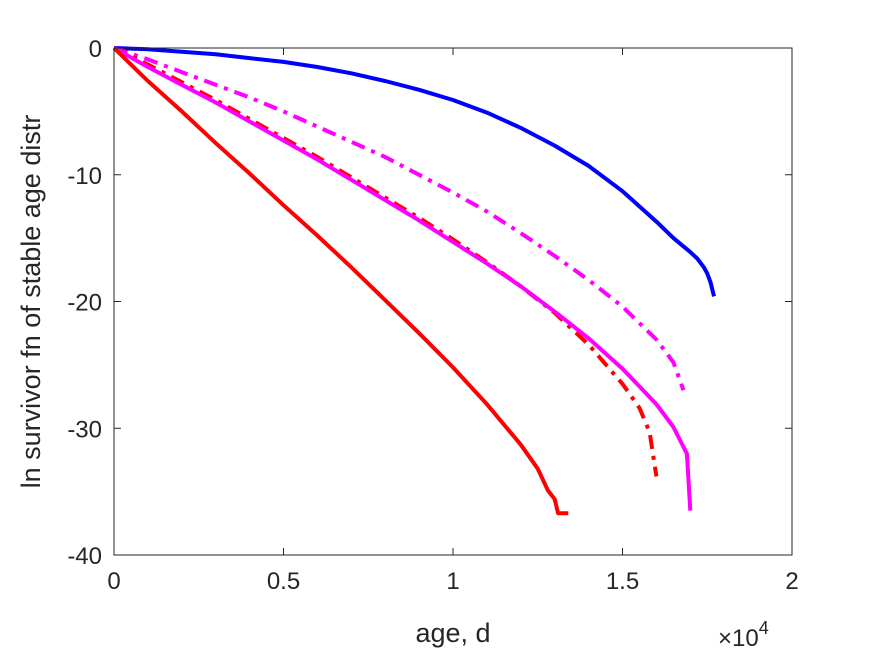 This screenshot has width=875, height=656. Describe the element at coordinates (113, 581) in the screenshot. I see `x-tick-label: 0` at that location.